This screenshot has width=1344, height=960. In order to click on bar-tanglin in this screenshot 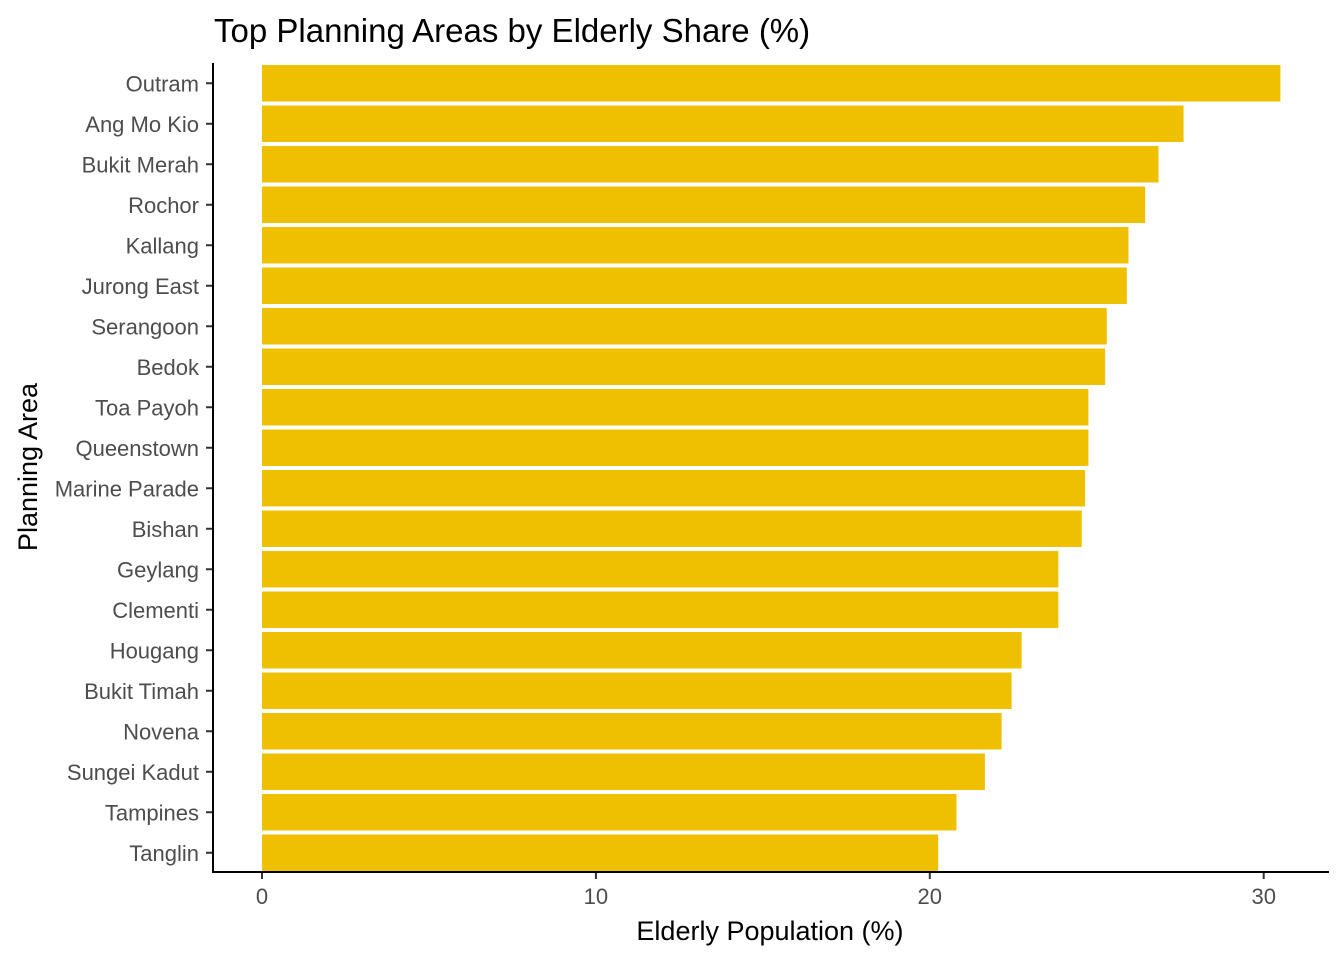, I will do `click(600, 852)`.